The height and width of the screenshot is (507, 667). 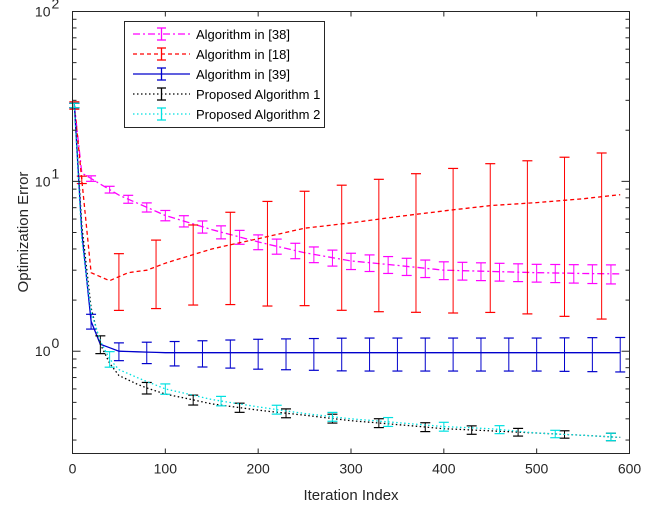 What do you see at coordinates (166, 469) in the screenshot?
I see `x-tick-label: 100` at bounding box center [166, 469].